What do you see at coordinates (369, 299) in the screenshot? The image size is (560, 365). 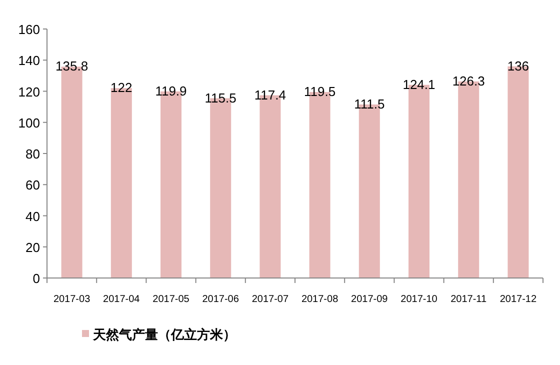 I see `x-tick-label: 2017-09` at bounding box center [369, 299].